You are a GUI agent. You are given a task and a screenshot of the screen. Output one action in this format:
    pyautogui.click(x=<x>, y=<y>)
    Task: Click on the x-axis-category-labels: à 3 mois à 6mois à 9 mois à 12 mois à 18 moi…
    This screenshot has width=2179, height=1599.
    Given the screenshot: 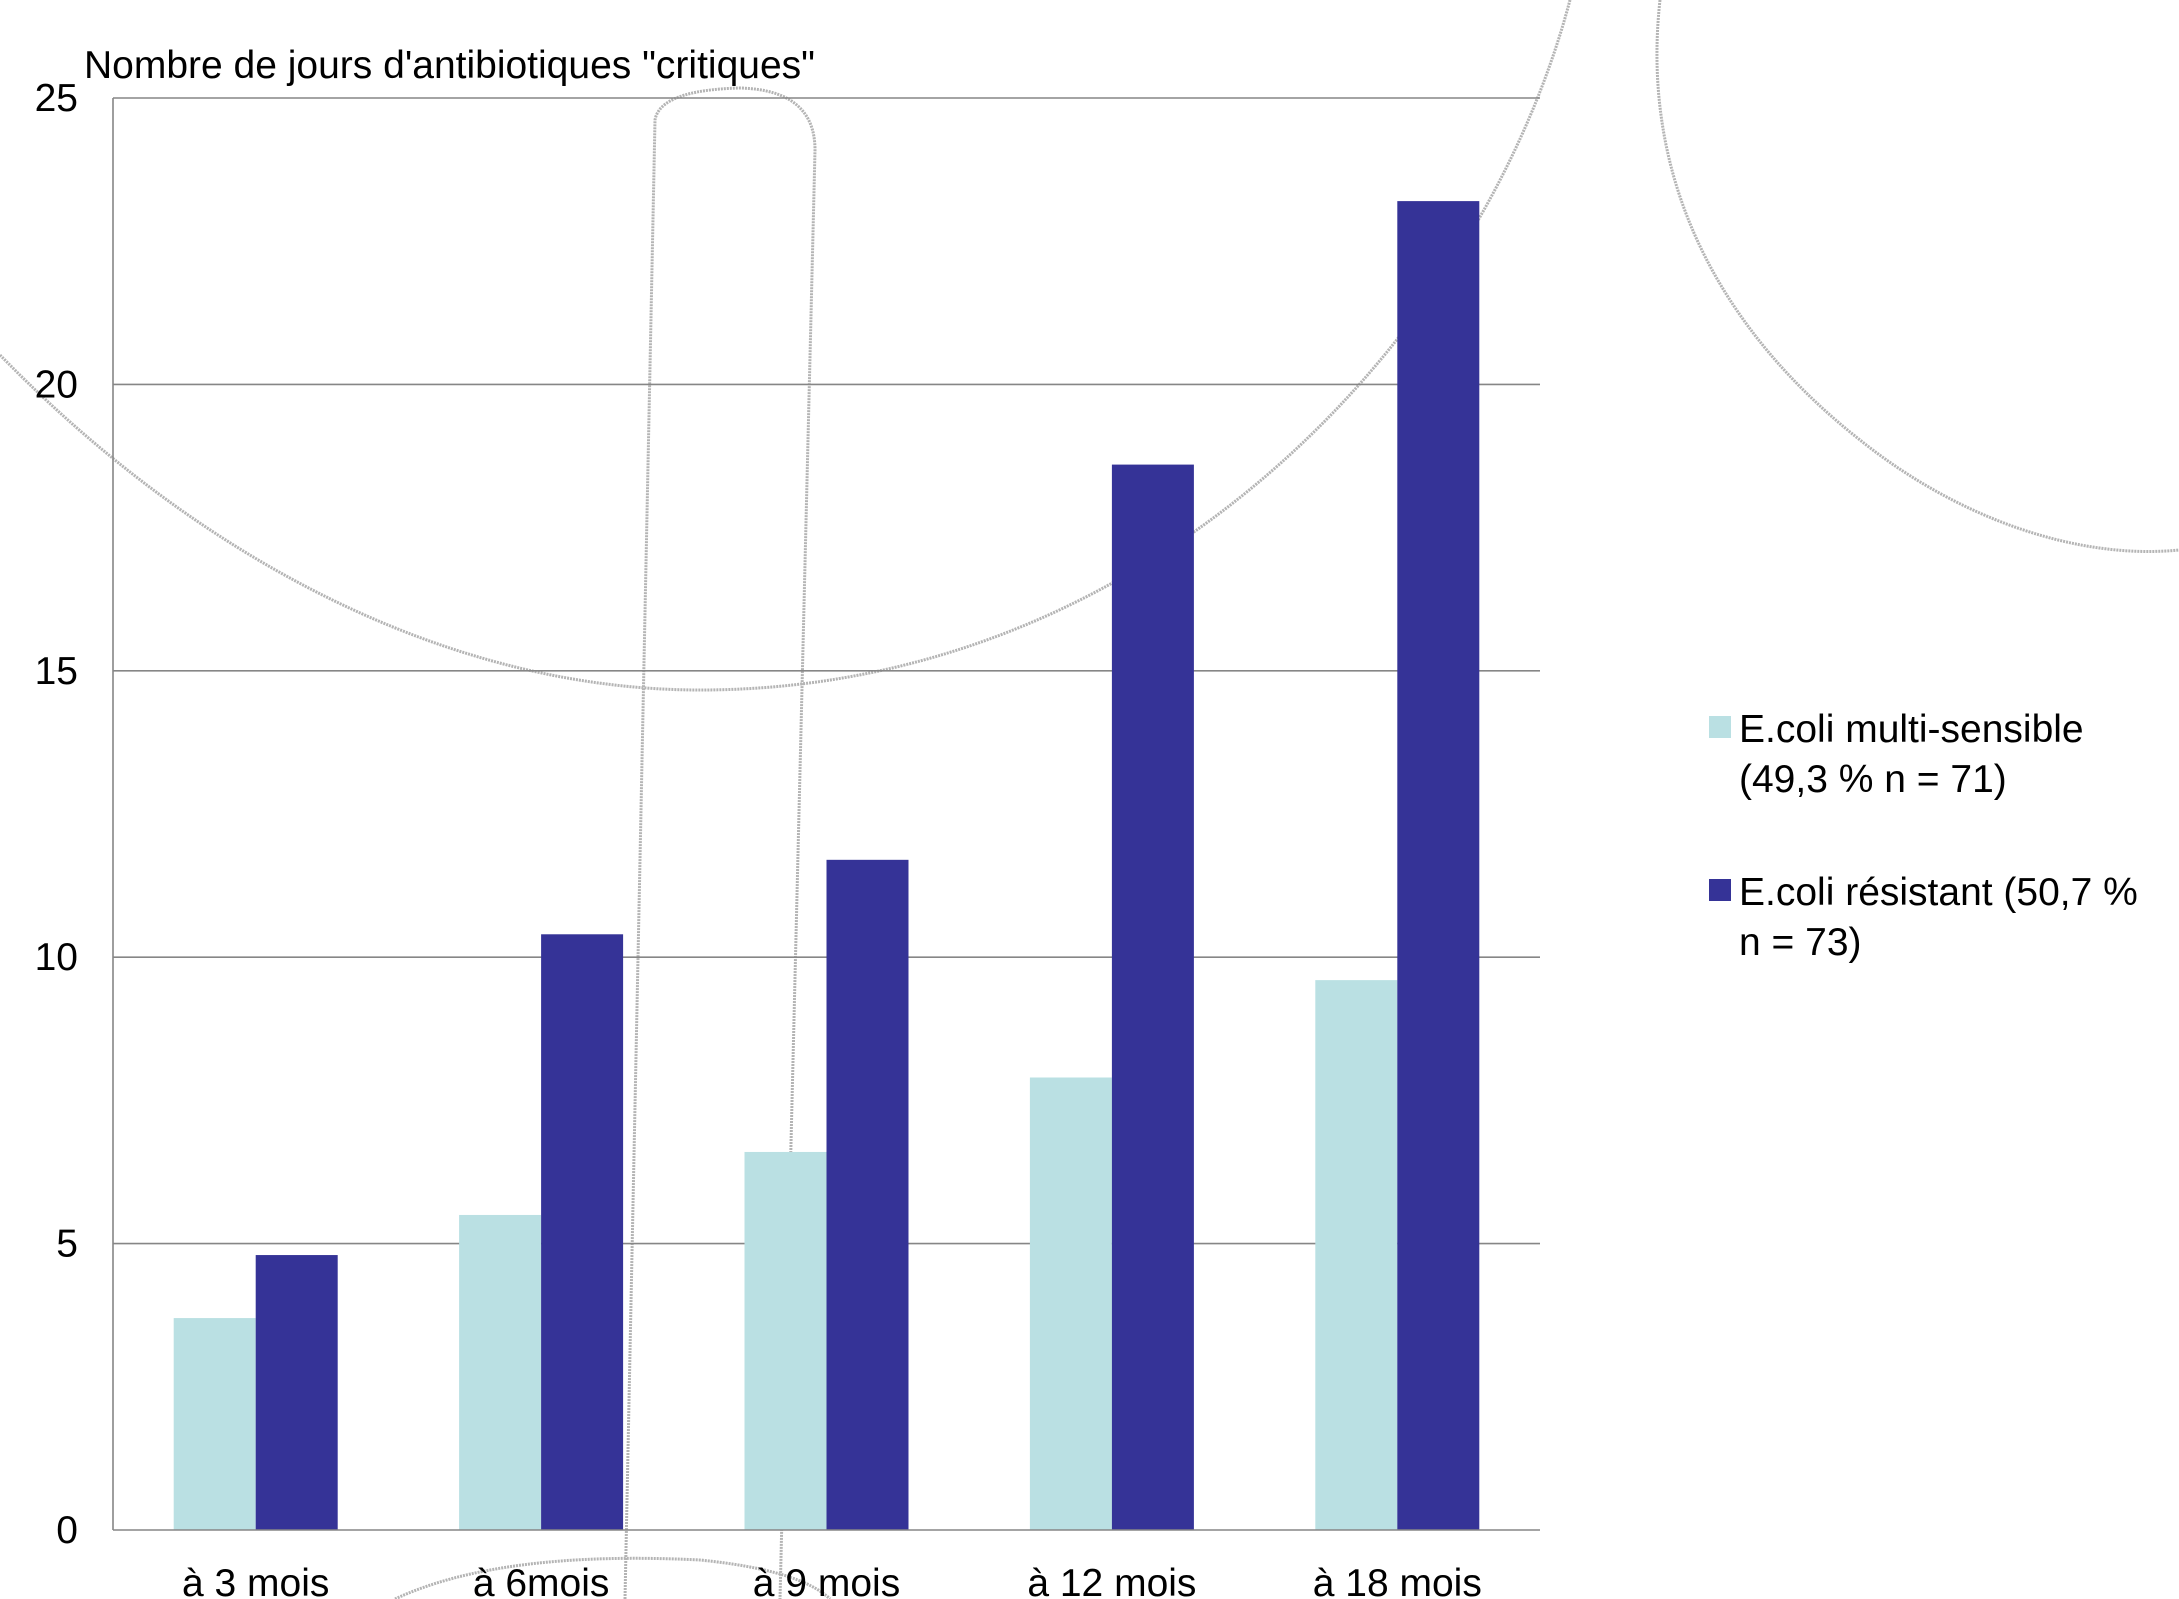 What is the action you would take?
    pyautogui.click(x=832, y=1580)
    